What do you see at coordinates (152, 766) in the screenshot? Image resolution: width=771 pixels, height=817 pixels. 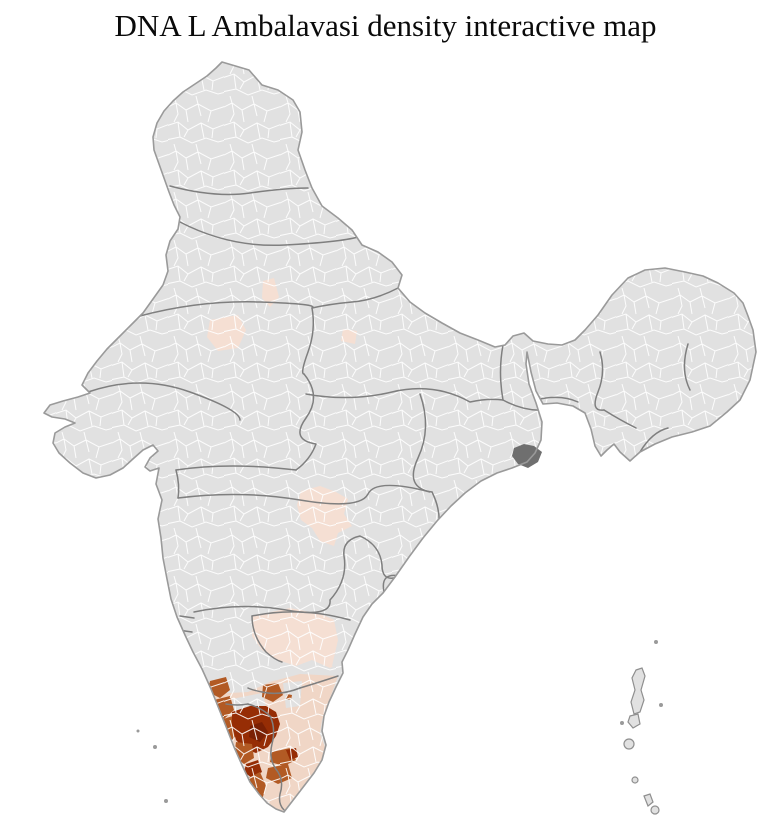 I see `lakshadweep-islands` at bounding box center [152, 766].